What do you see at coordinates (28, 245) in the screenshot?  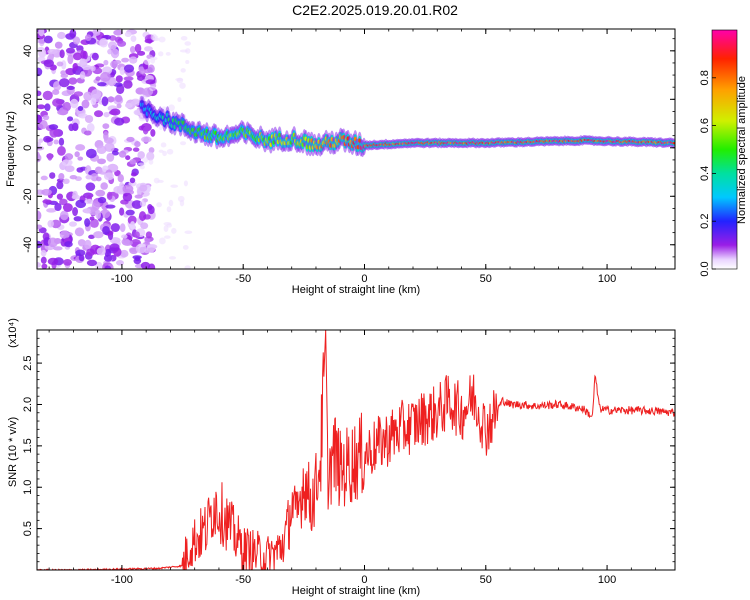 I see `y-tick-label: -40` at bounding box center [28, 245].